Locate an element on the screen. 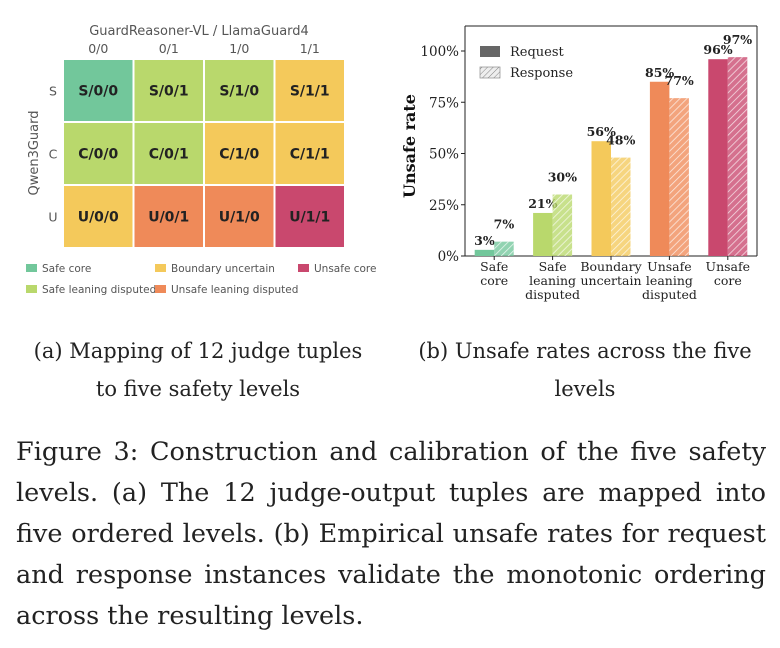 The image size is (780, 648). y-axis-title: Unsafe rate is located at coordinates (409, 146).